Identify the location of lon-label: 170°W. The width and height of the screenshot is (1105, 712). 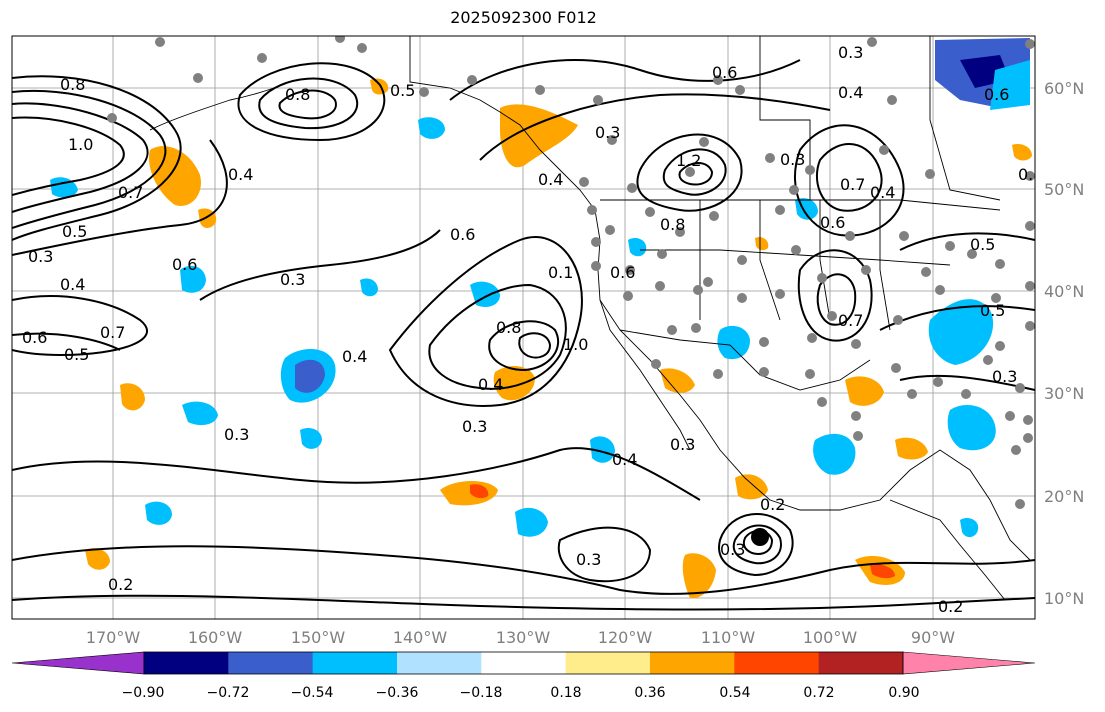
(113, 637).